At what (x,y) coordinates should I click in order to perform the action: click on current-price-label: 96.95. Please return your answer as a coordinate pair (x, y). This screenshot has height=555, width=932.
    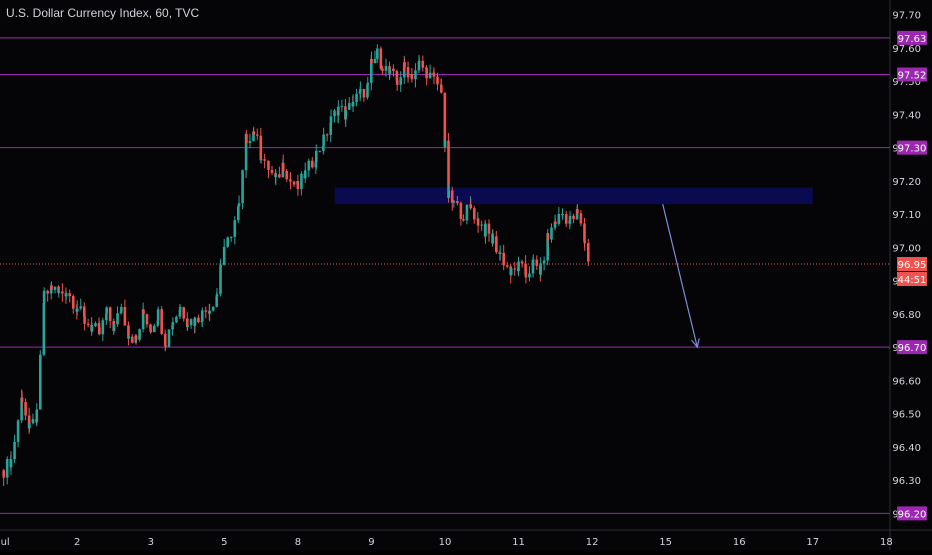
    Looking at the image, I should click on (912, 265).